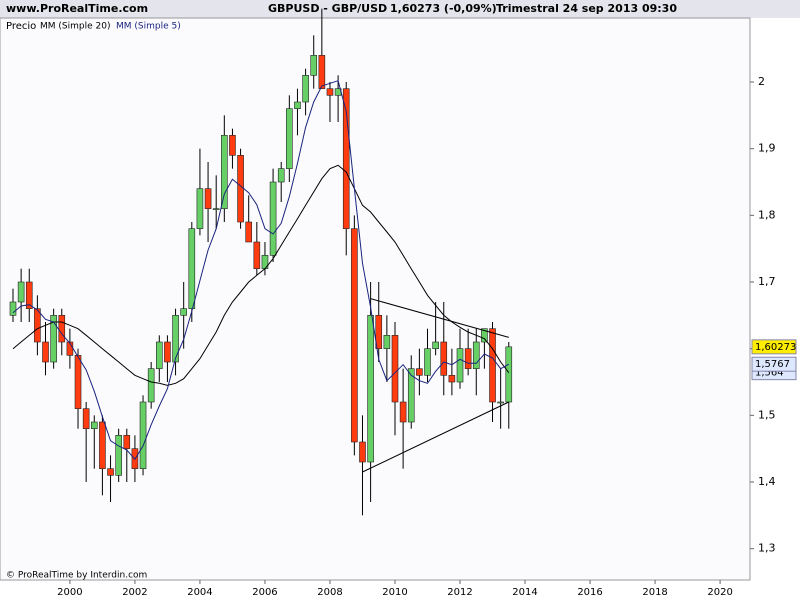  What do you see at coordinates (69, 592) in the screenshot?
I see `x-tick-label: 2000` at bounding box center [69, 592].